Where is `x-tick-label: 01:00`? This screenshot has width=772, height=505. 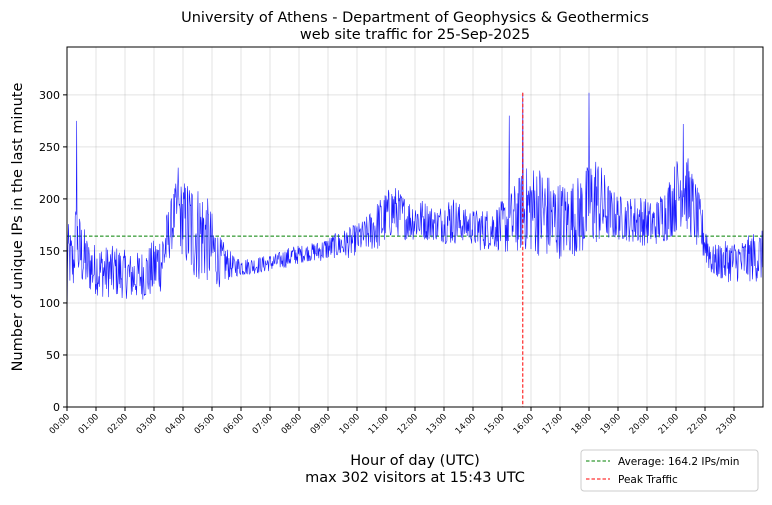
x-tick-label: 01:00 is located at coordinates (89, 424).